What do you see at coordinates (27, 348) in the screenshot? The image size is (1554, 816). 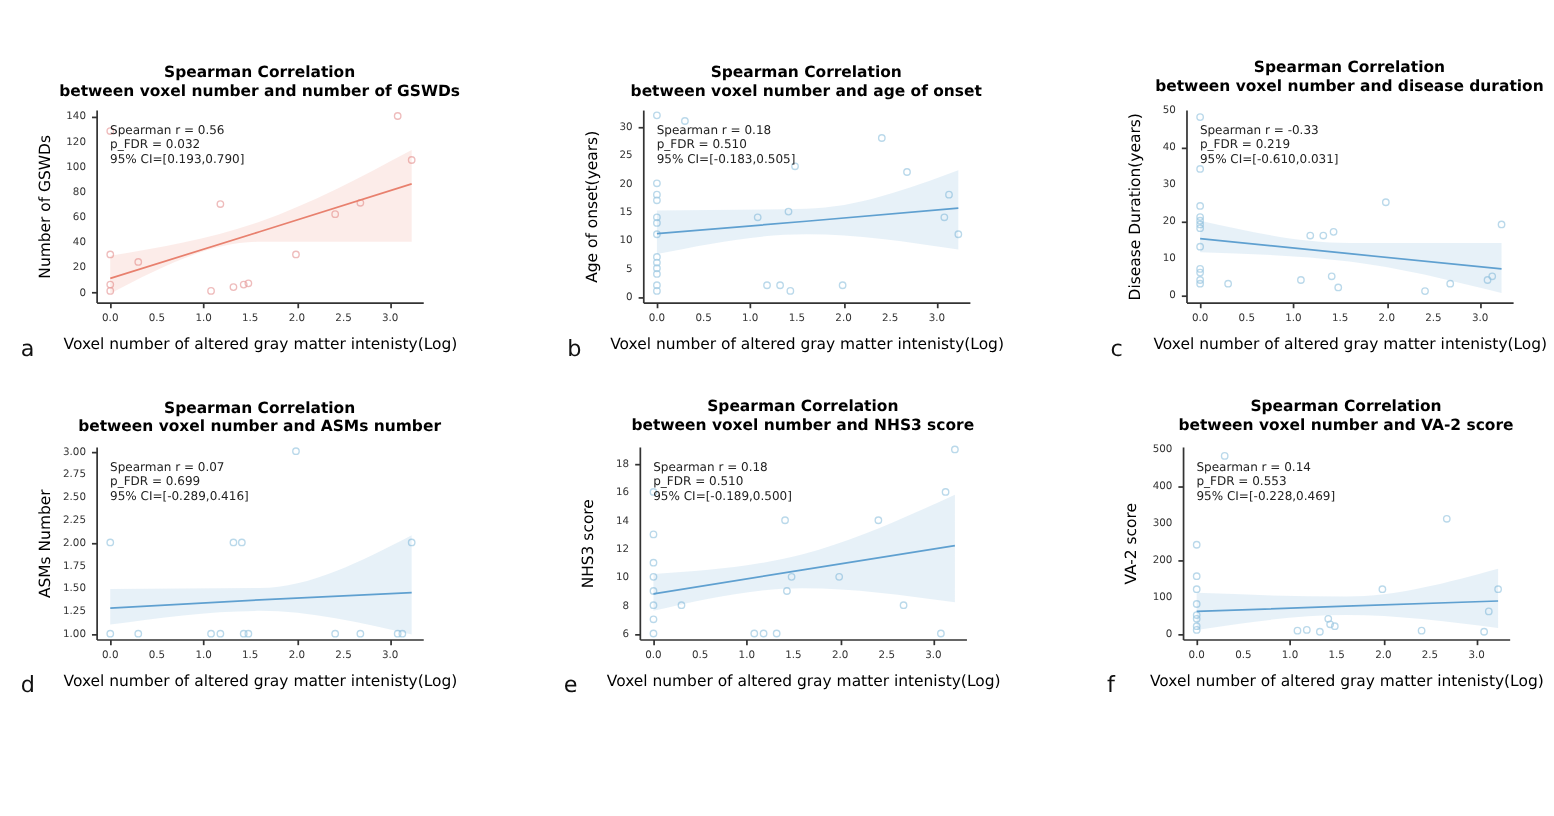 I see `text: a` at bounding box center [27, 348].